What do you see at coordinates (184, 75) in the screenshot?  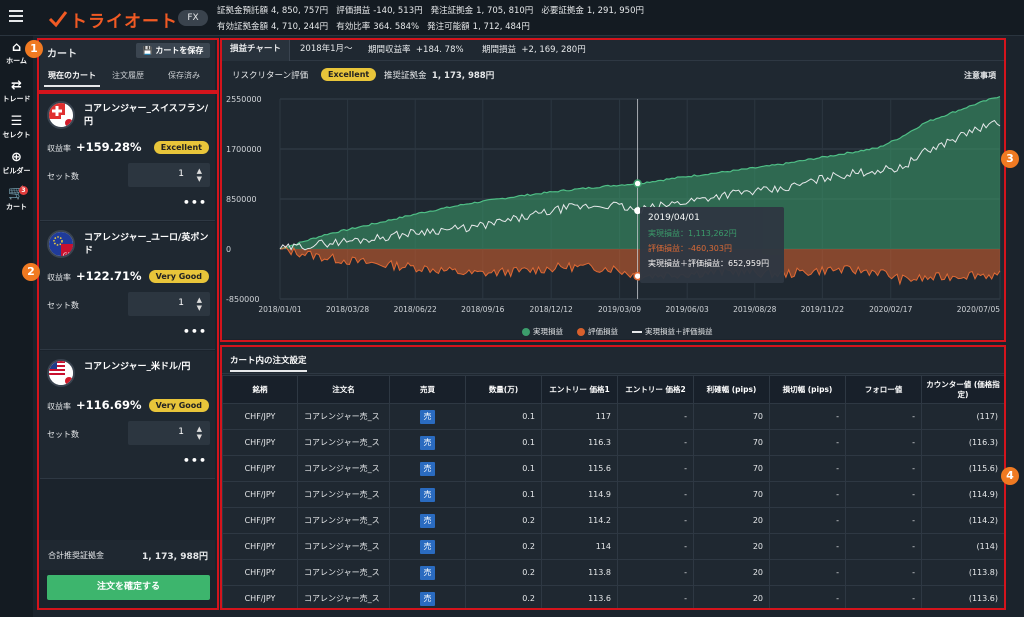 I see `tab-saved: 保存済み` at bounding box center [184, 75].